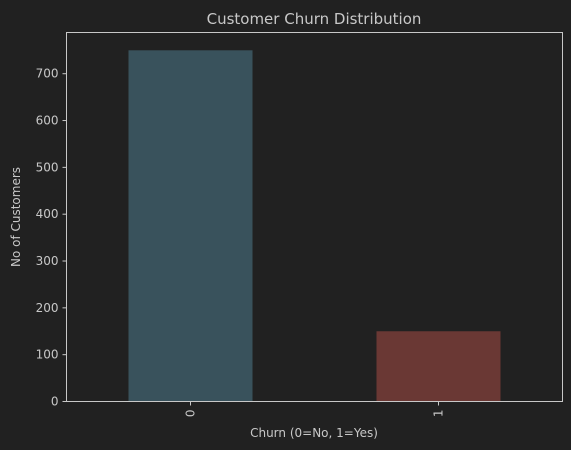 The image size is (571, 450). Describe the element at coordinates (47, 261) in the screenshot. I see `y-tick-label: 300` at that location.